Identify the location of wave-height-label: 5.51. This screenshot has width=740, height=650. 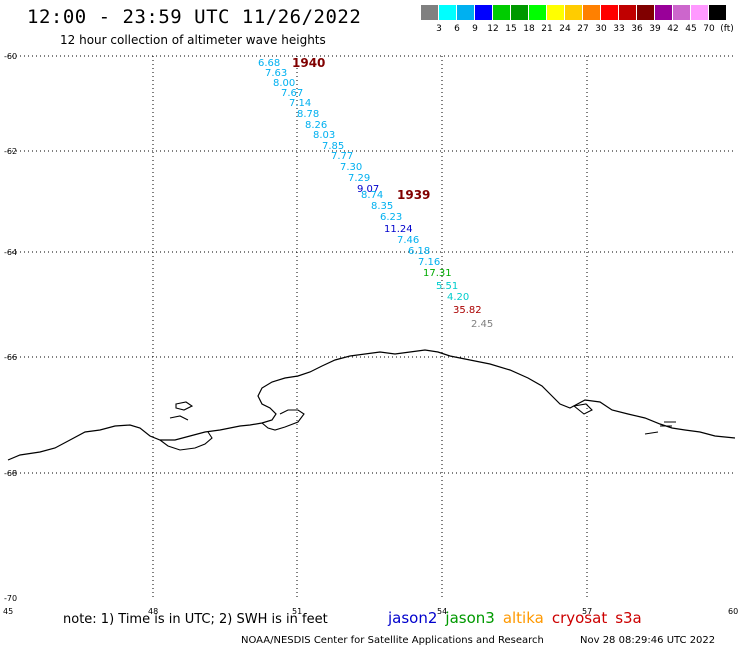
(447, 286).